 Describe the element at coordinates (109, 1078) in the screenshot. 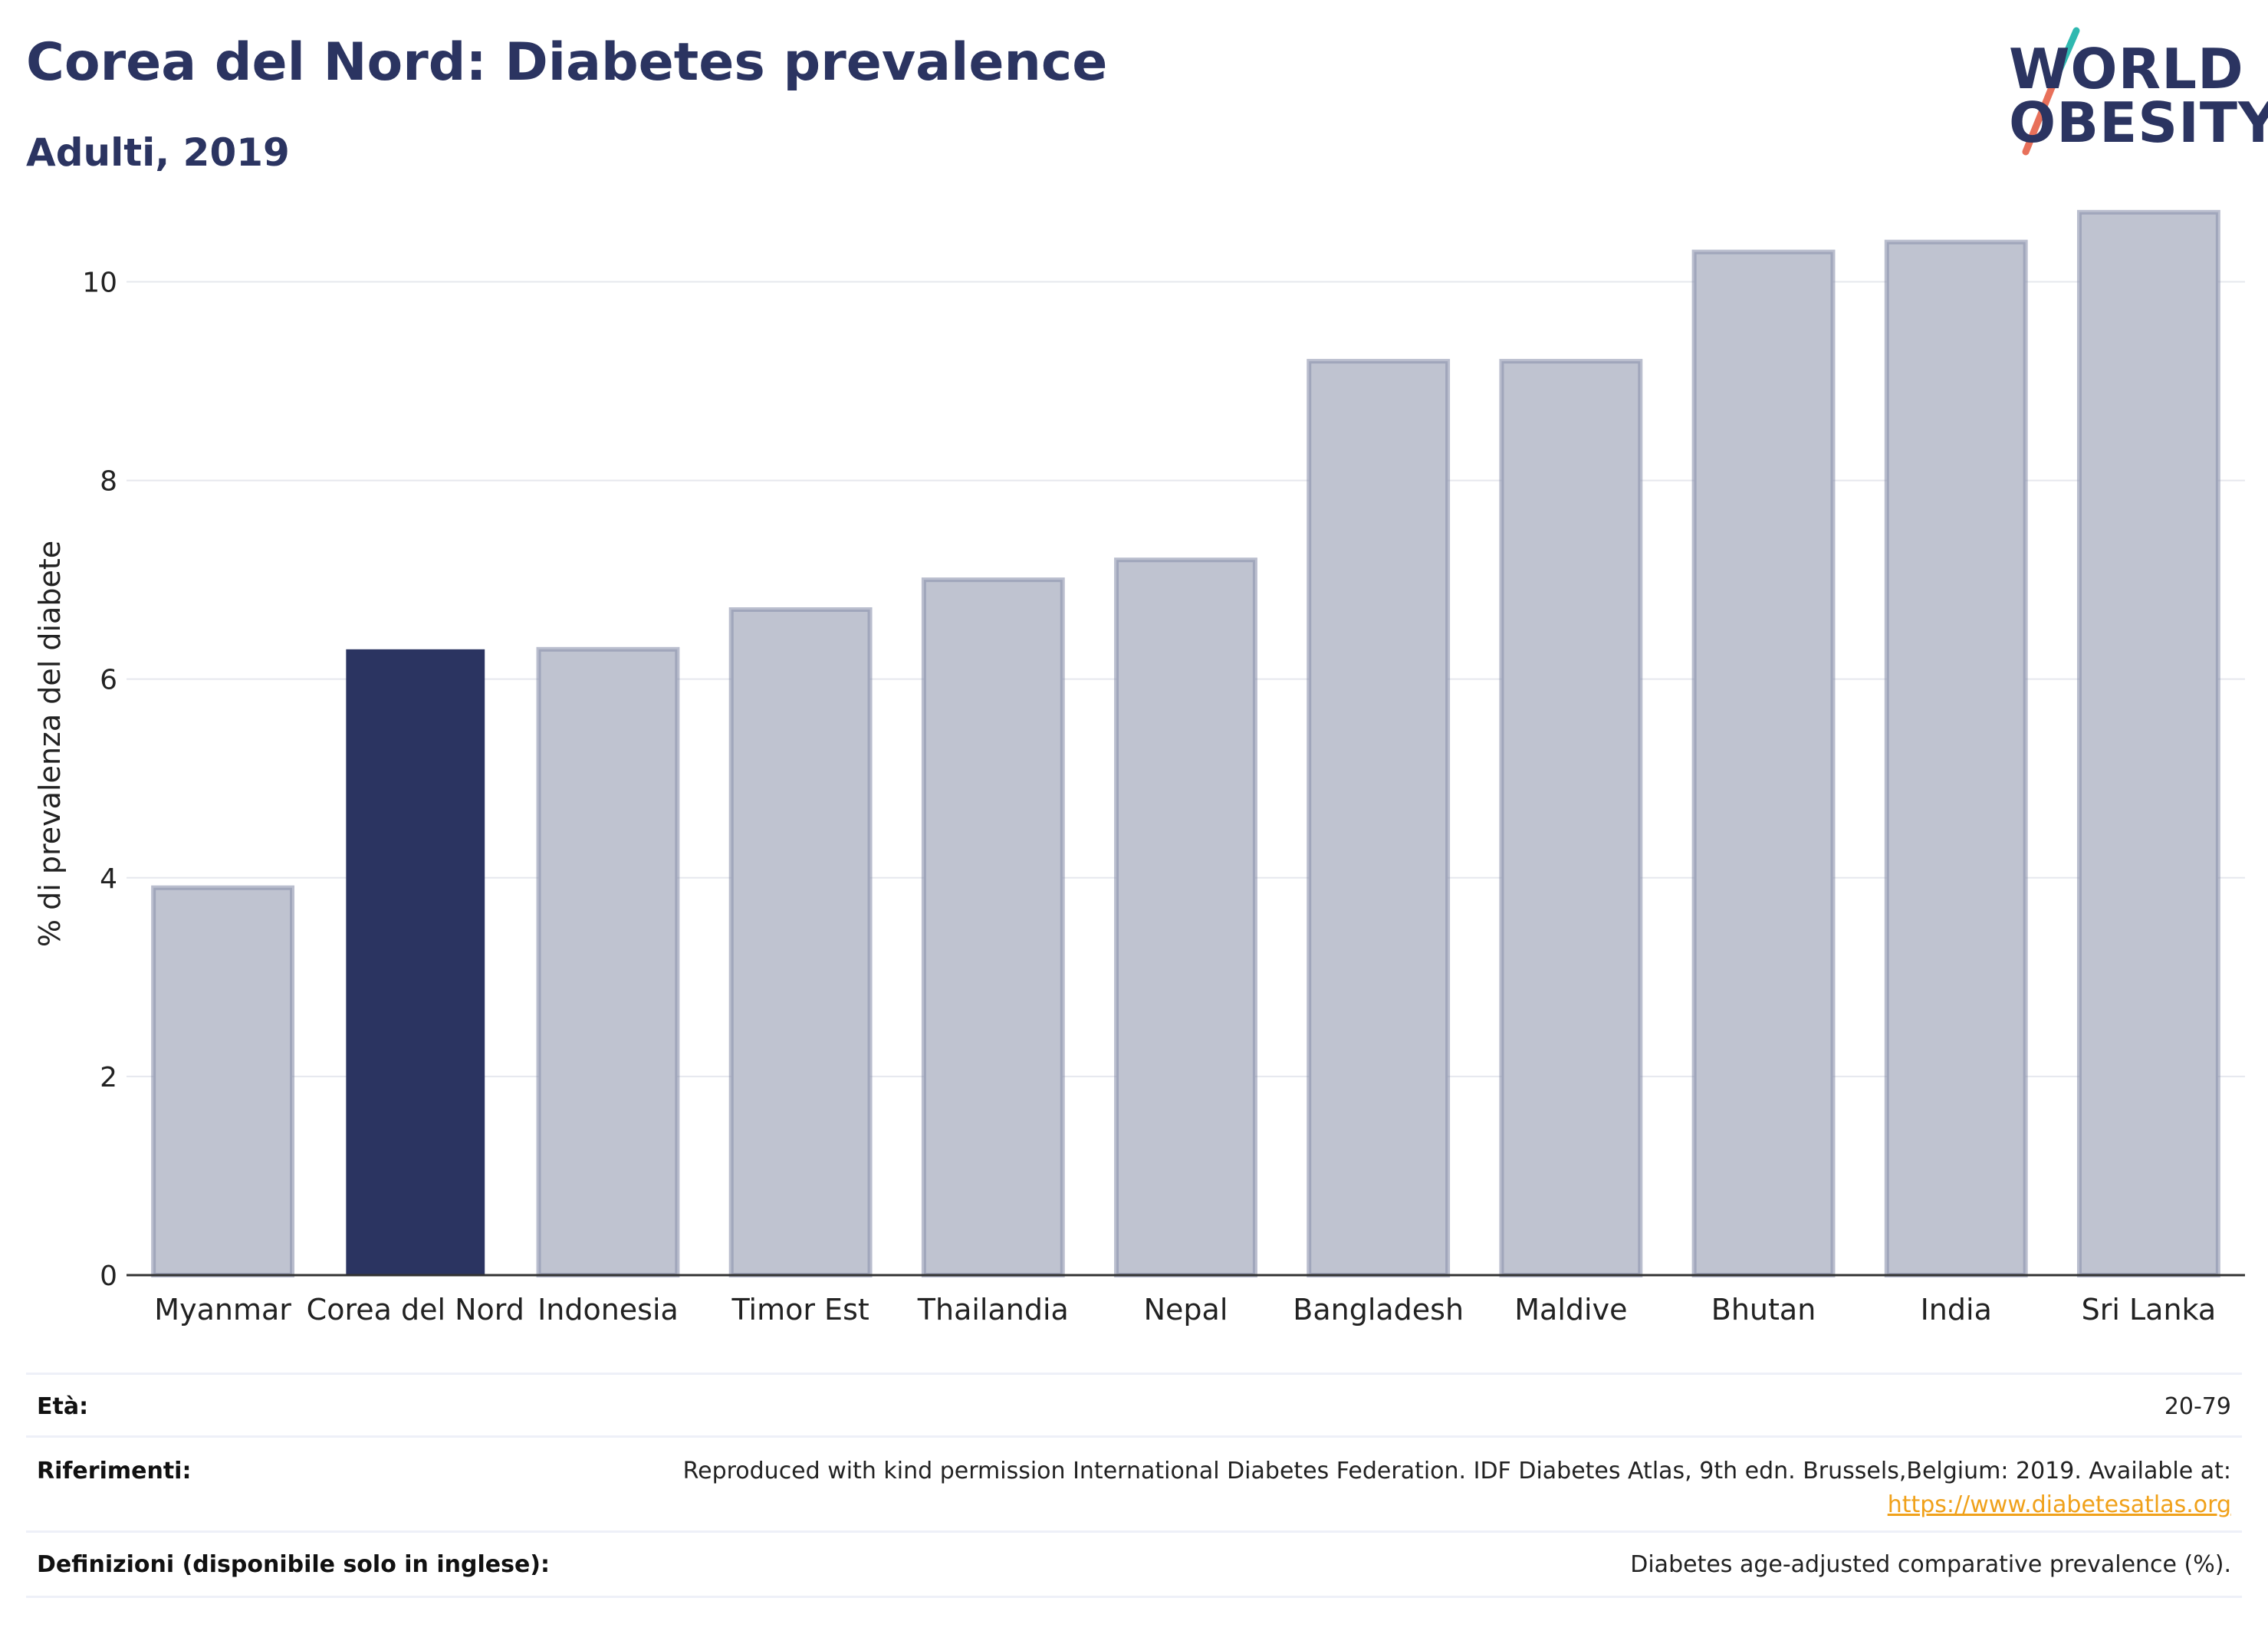

I see `y-tick-label: 2` at that location.